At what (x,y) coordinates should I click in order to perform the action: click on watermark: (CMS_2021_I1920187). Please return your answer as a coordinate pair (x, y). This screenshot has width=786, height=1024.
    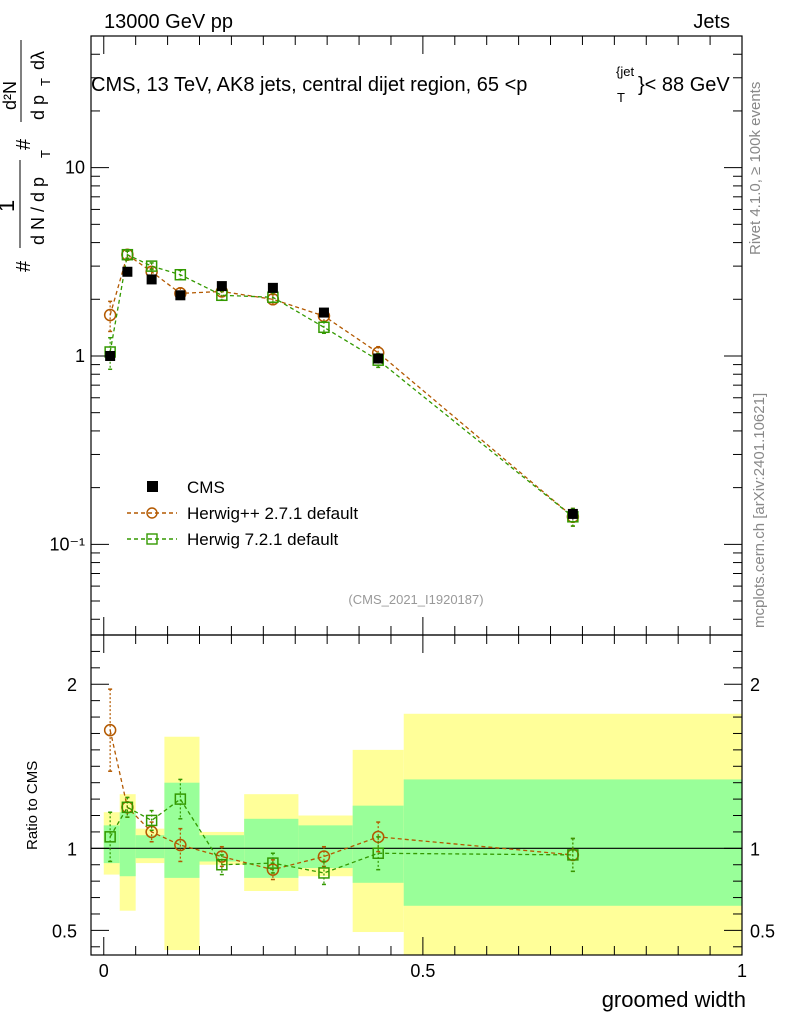
    Looking at the image, I should click on (415, 599).